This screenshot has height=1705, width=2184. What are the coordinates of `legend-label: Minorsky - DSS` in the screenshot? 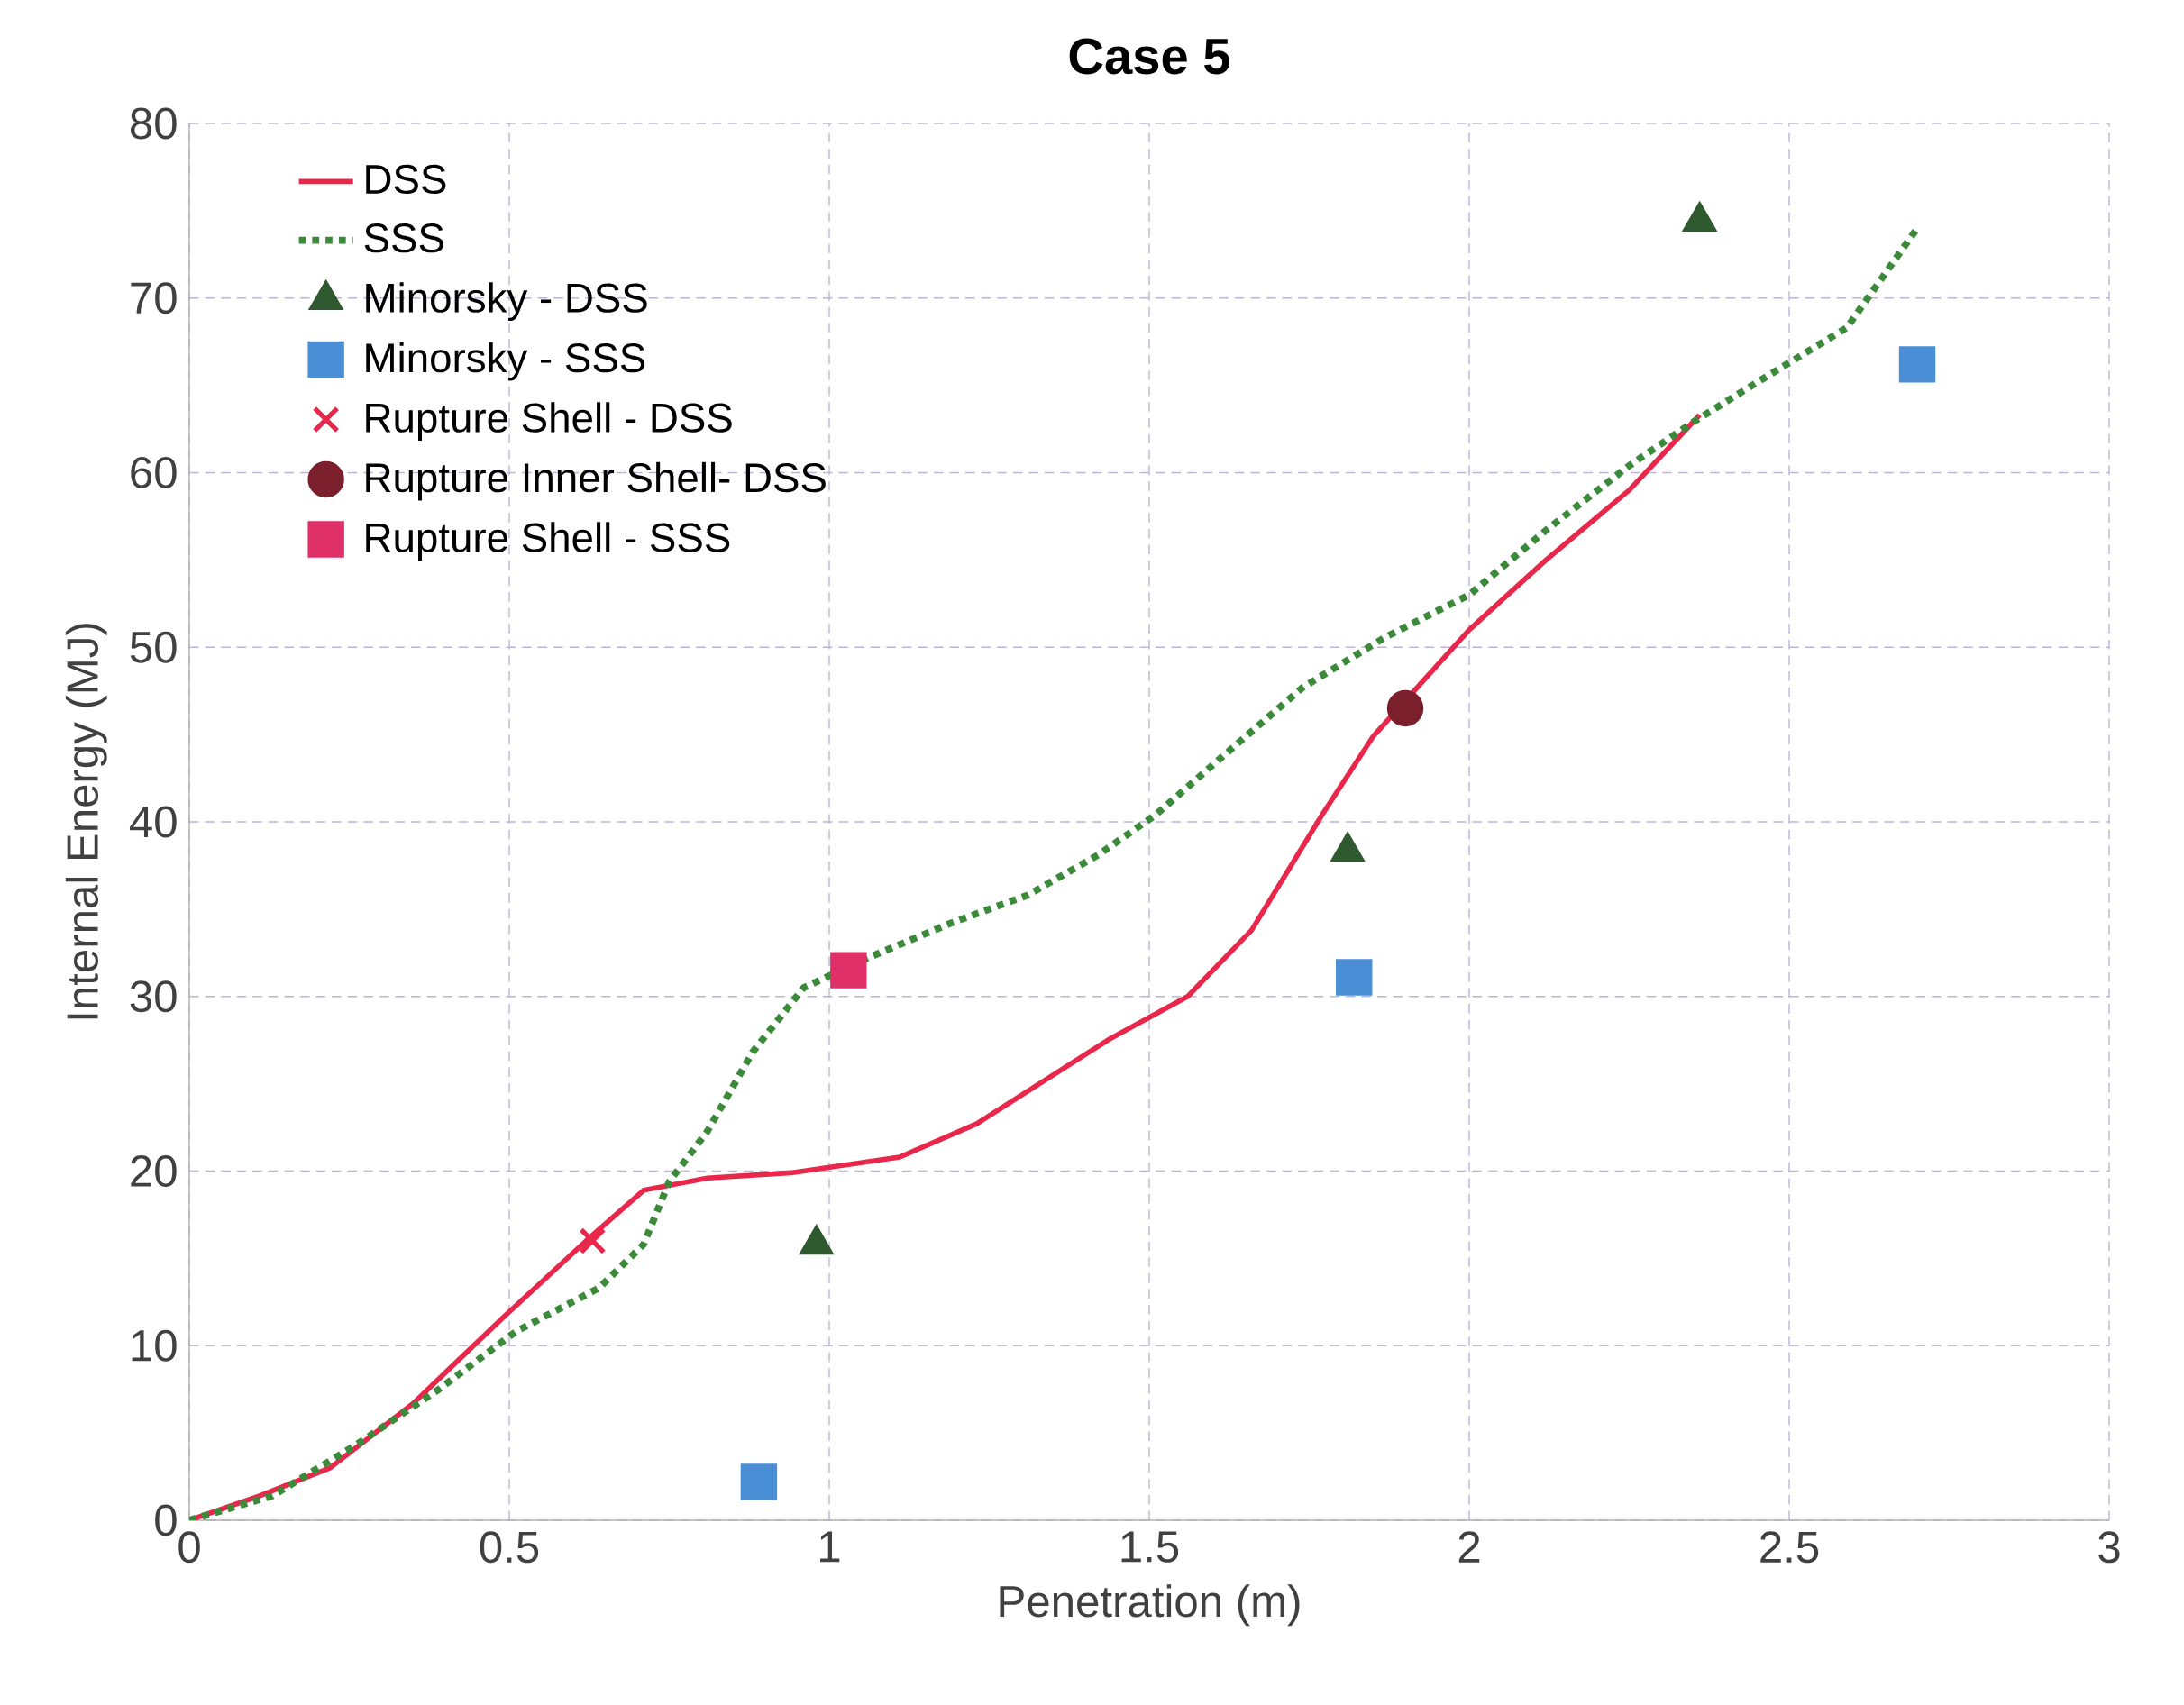 It's located at (506, 301).